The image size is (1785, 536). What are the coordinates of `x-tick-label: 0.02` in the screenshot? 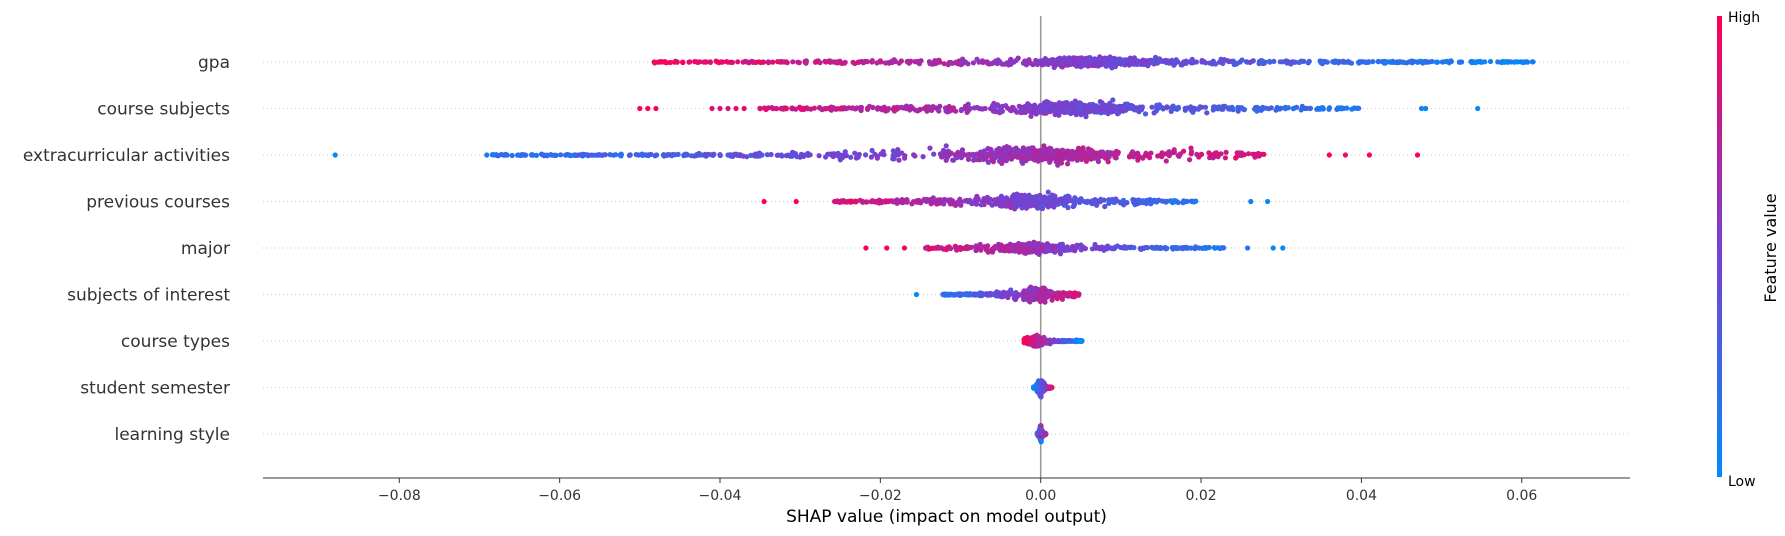 It's located at (1200, 496).